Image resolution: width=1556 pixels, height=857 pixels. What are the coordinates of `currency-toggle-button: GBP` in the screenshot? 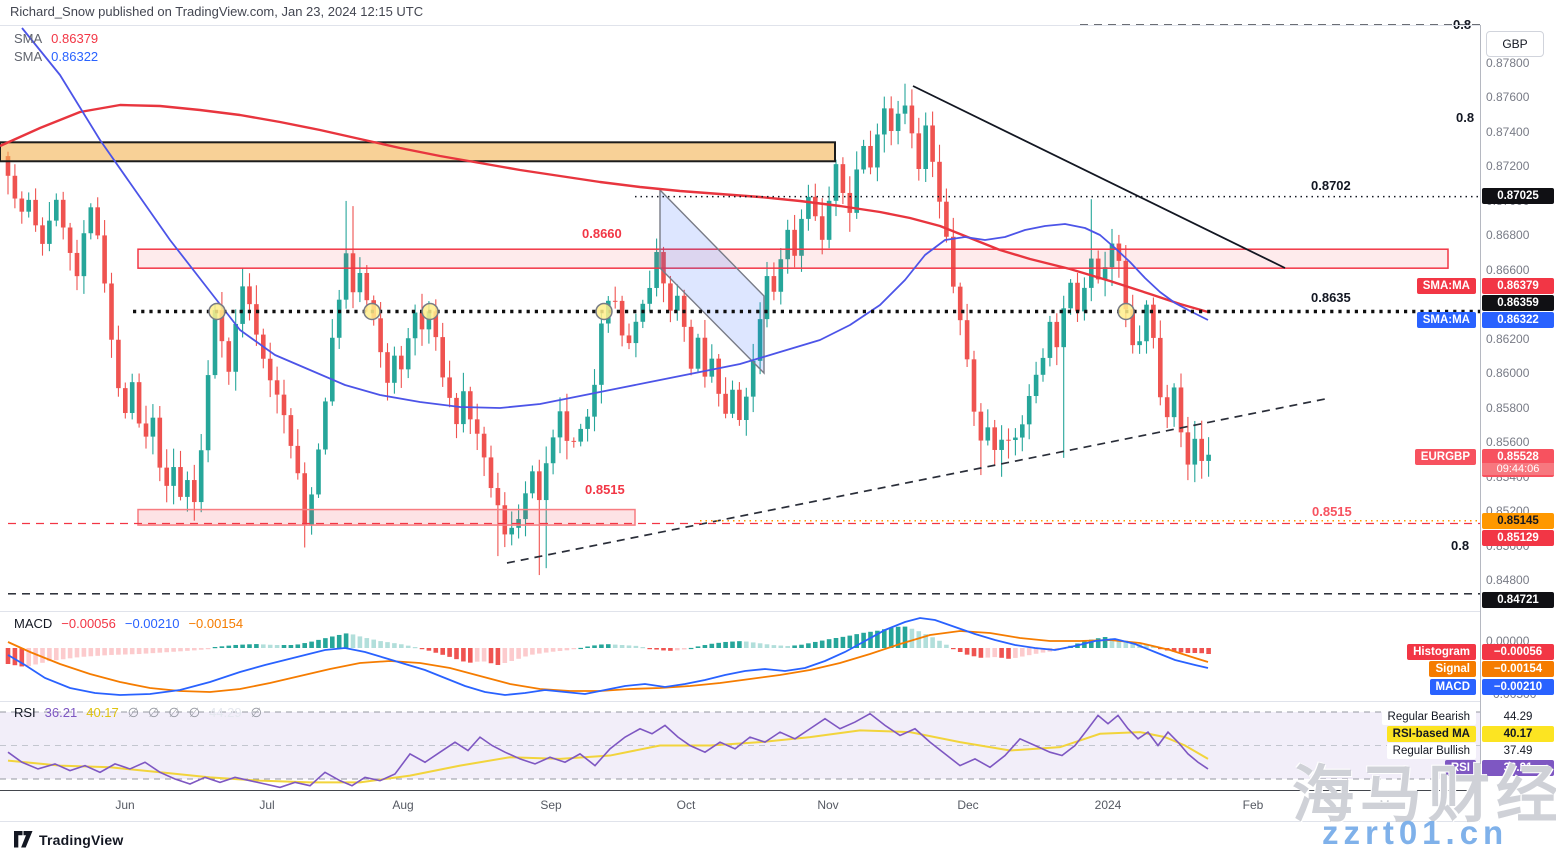 It's located at (1515, 44).